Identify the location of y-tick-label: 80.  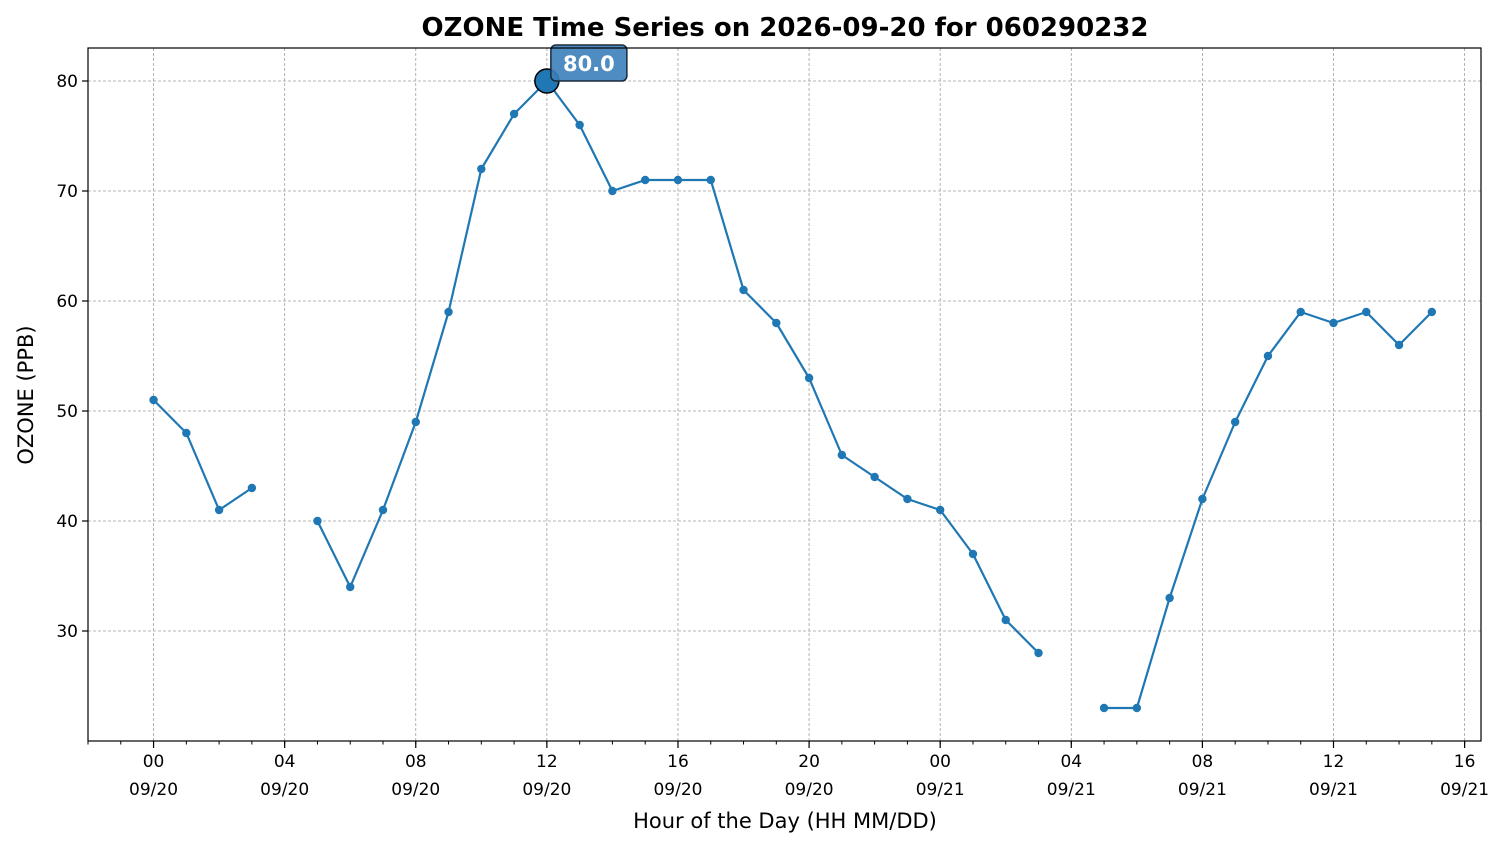
(67, 82).